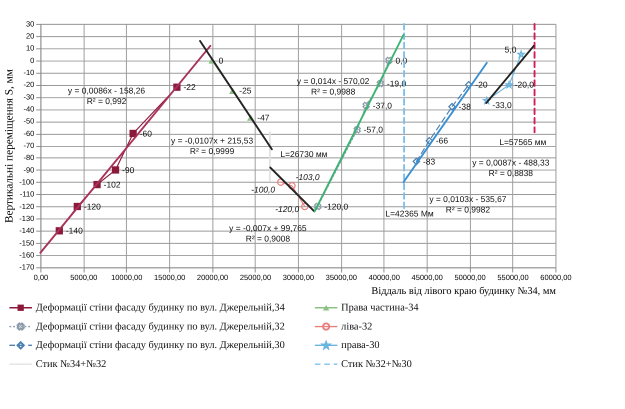 The height and width of the screenshot is (409, 625). What do you see at coordinates (374, 129) in the screenshot?
I see `data-label: -57,0` at bounding box center [374, 129].